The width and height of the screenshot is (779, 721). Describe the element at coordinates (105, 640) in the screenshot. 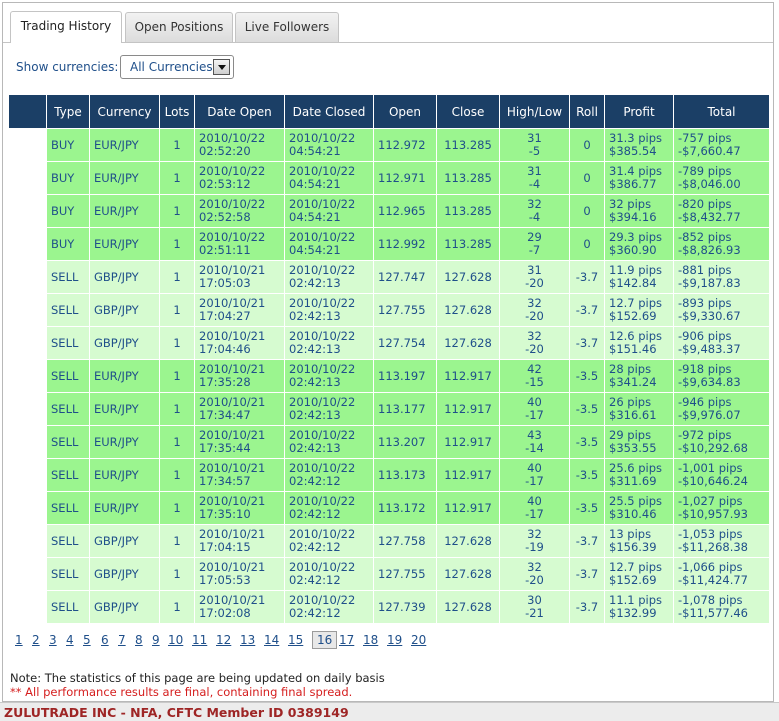

I see `page-link-6: 6` at that location.